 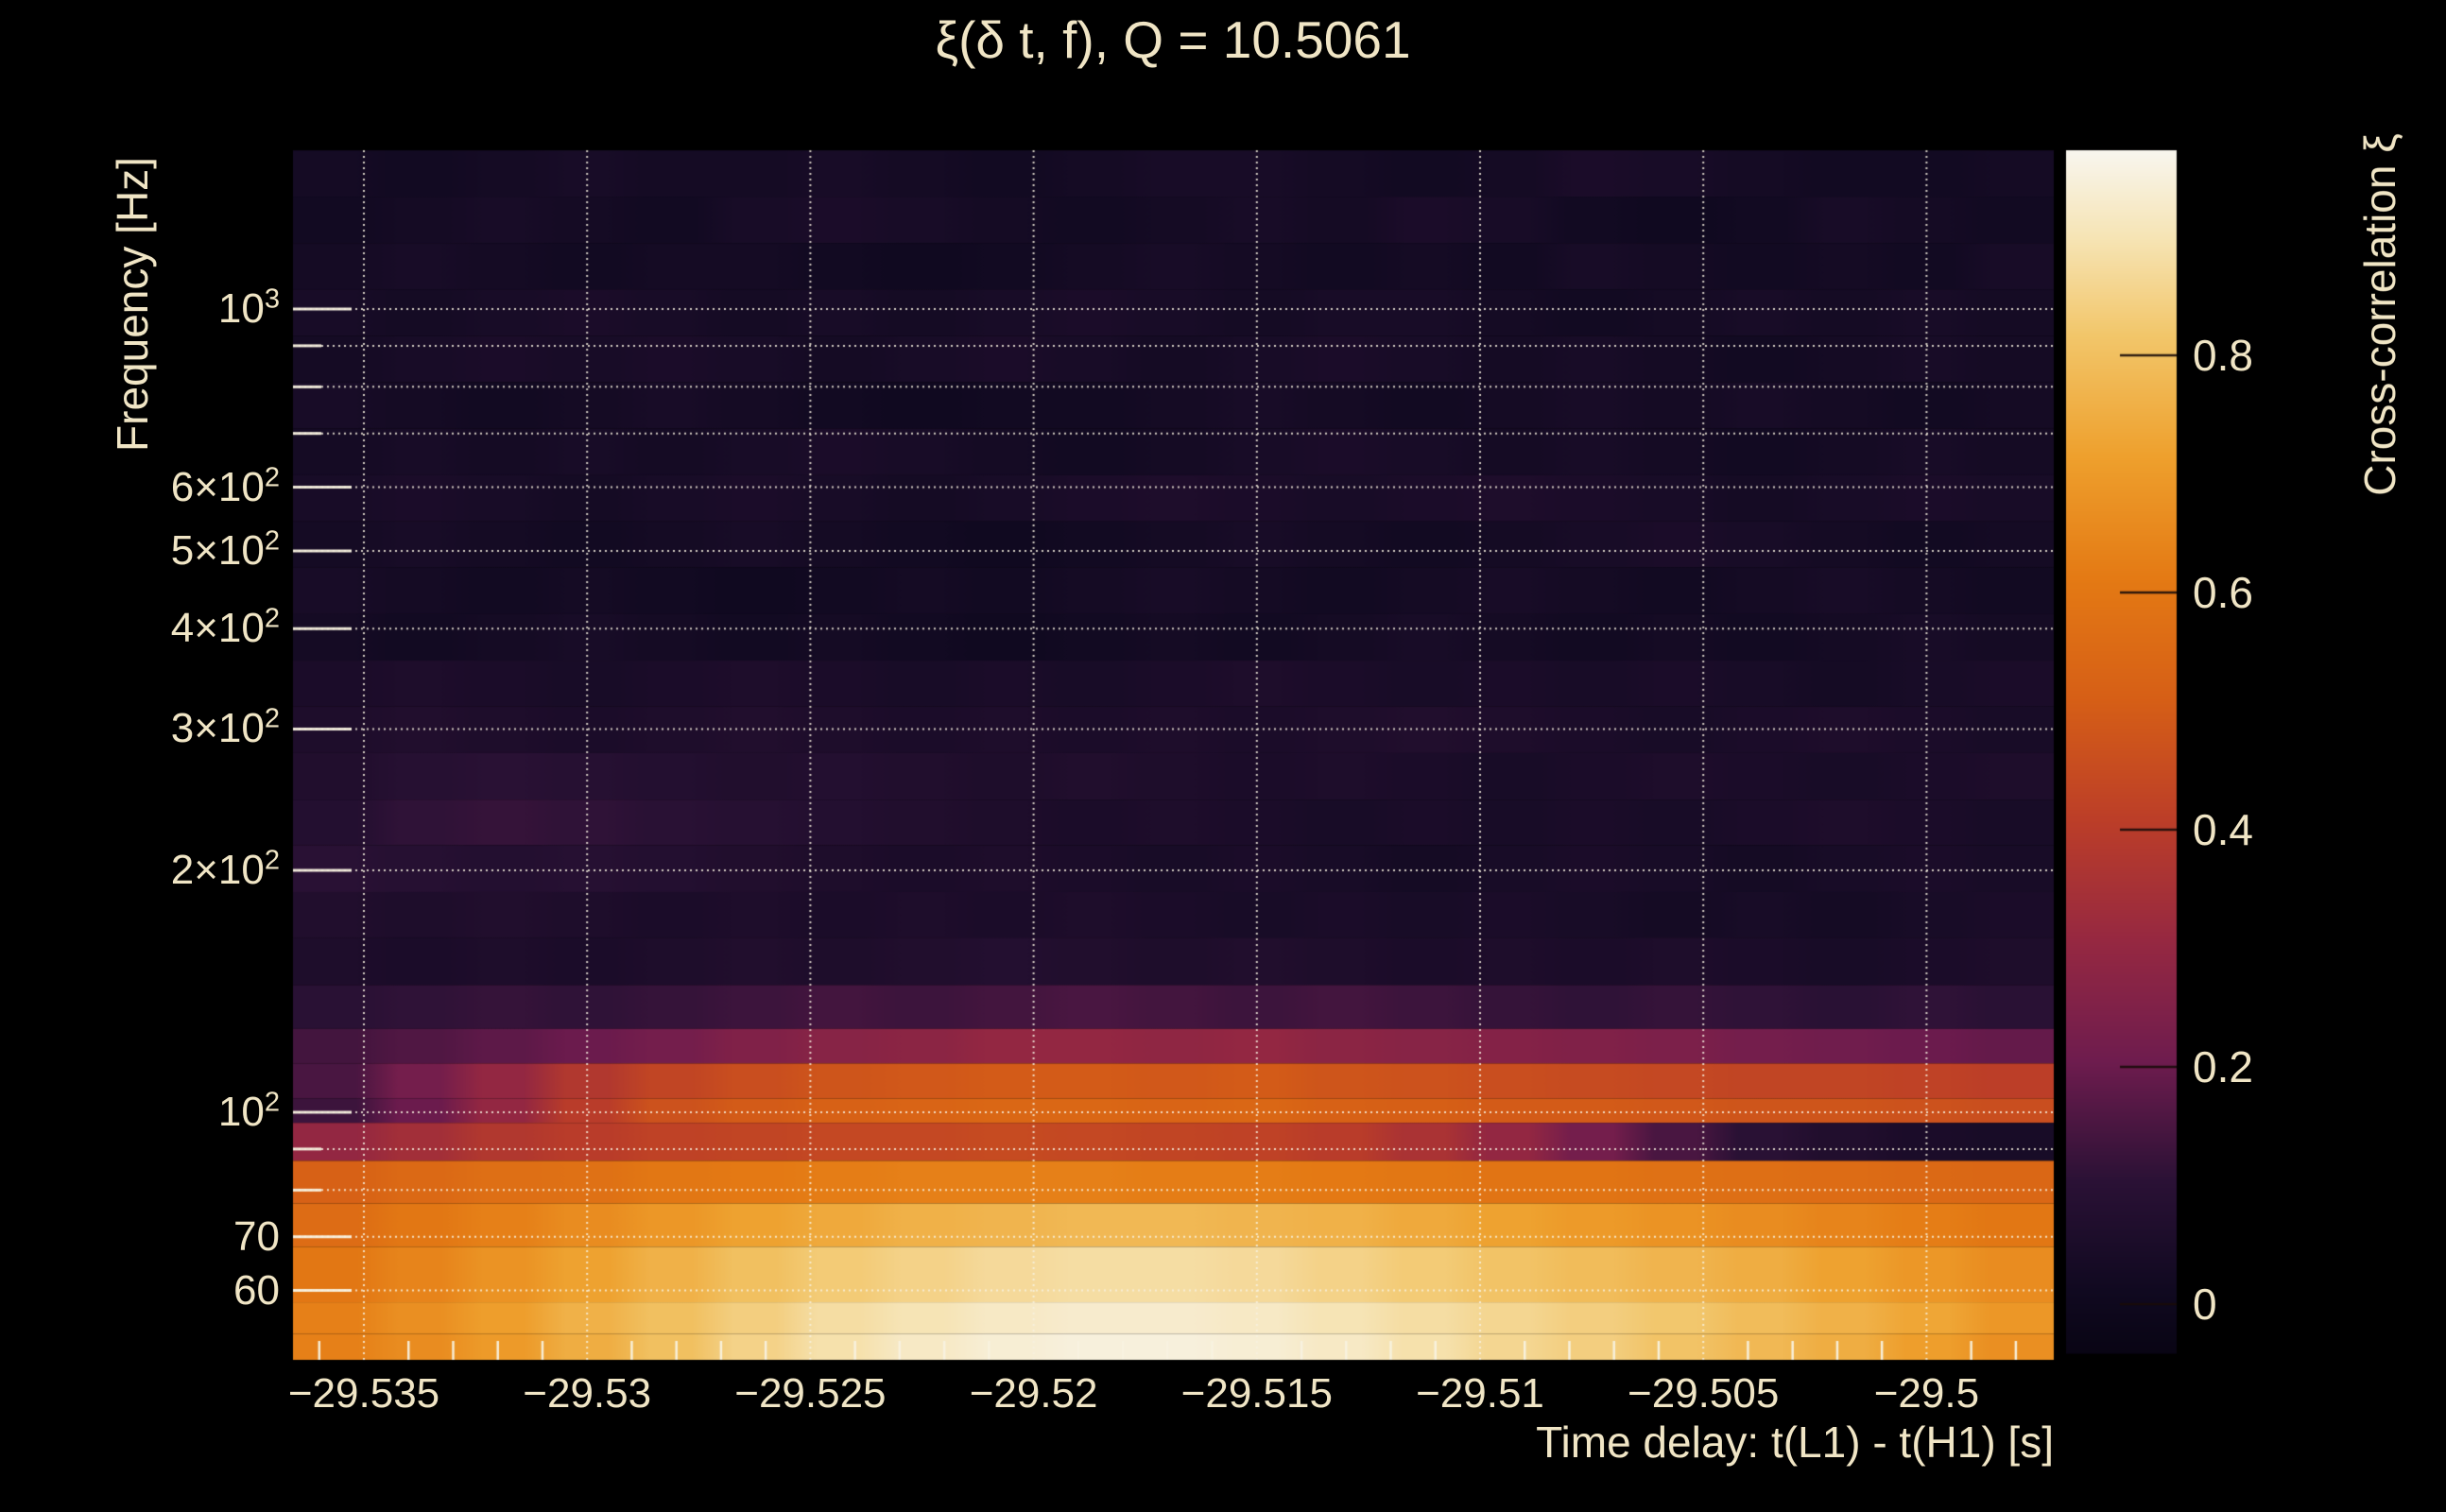 I want to click on colorbar-label: Cross-correlation ξ, so click(x=2380, y=314).